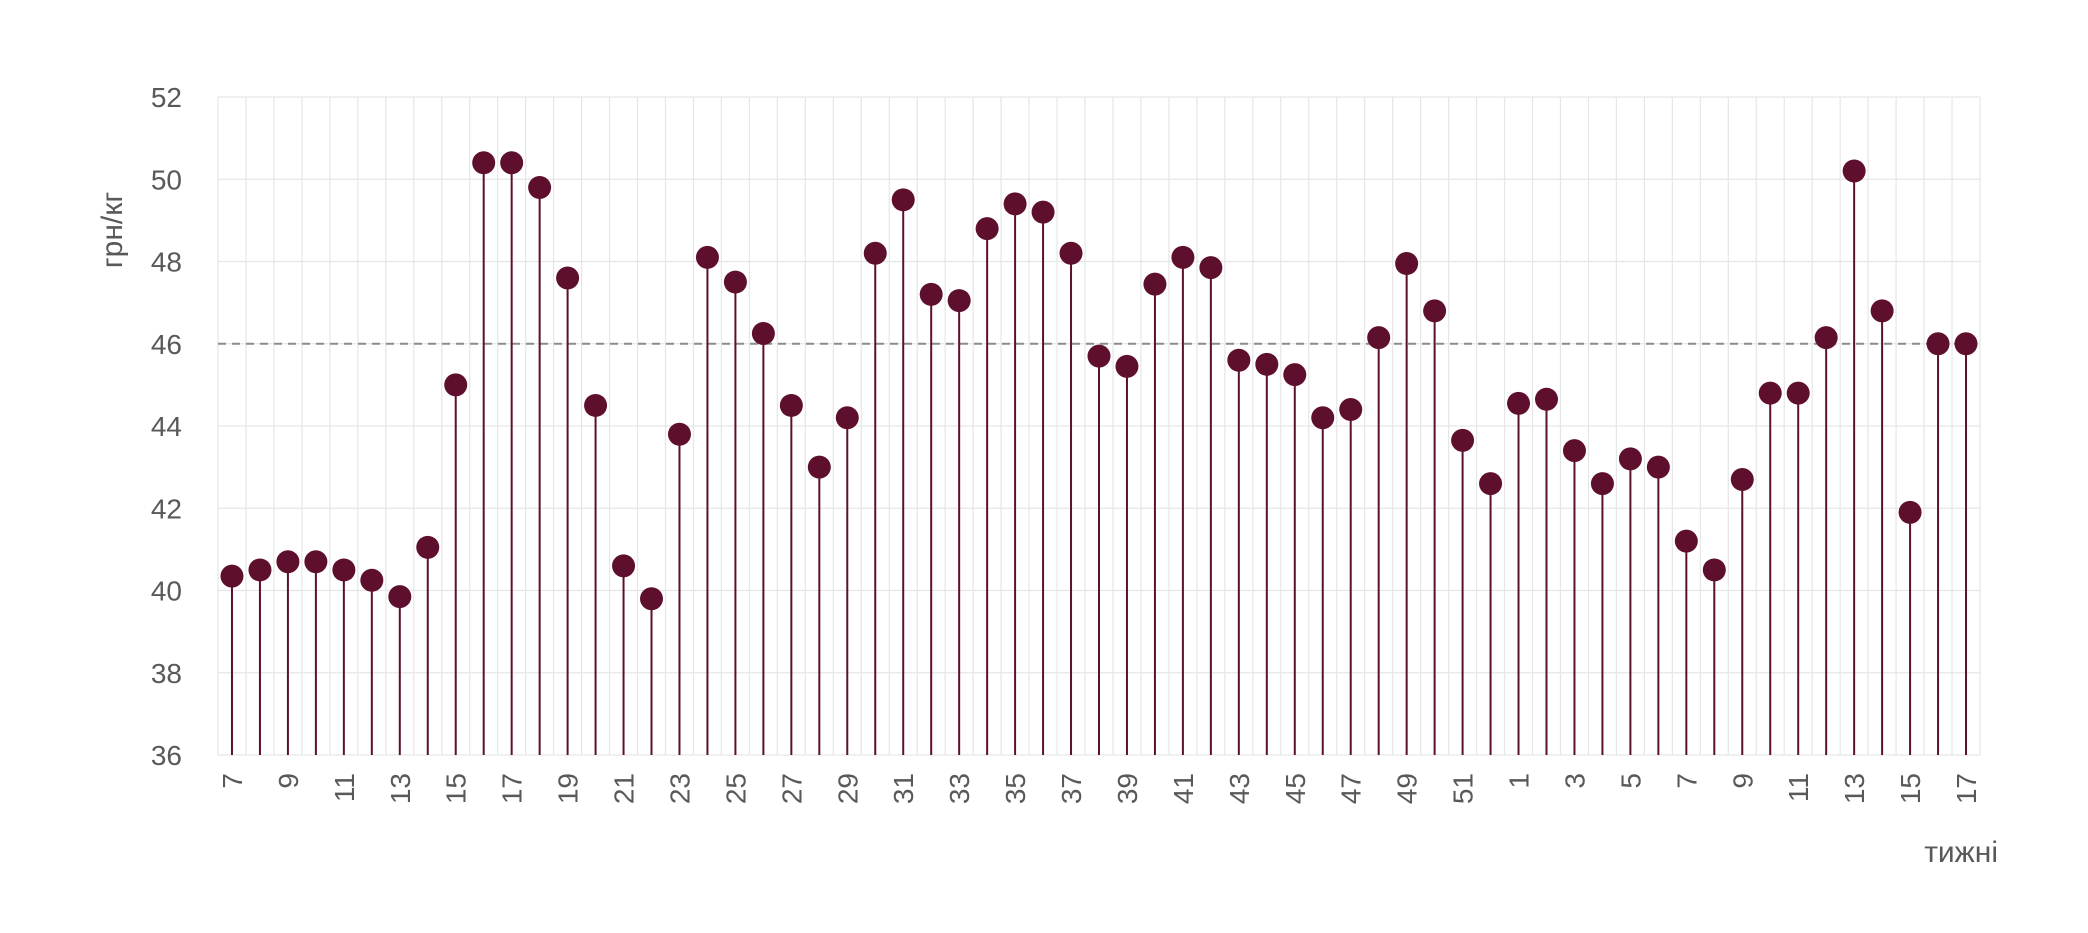 Image resolution: width=2088 pixels, height=933 pixels. What do you see at coordinates (1239, 788) in the screenshot?
I see `x-tick-label: 43` at bounding box center [1239, 788].